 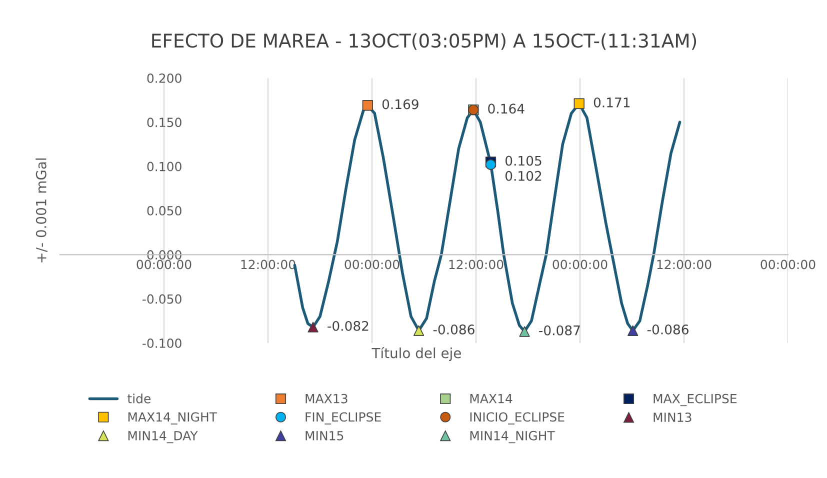 What do you see at coordinates (164, 123) in the screenshot?
I see `y-tick-label: 0.150` at bounding box center [164, 123].